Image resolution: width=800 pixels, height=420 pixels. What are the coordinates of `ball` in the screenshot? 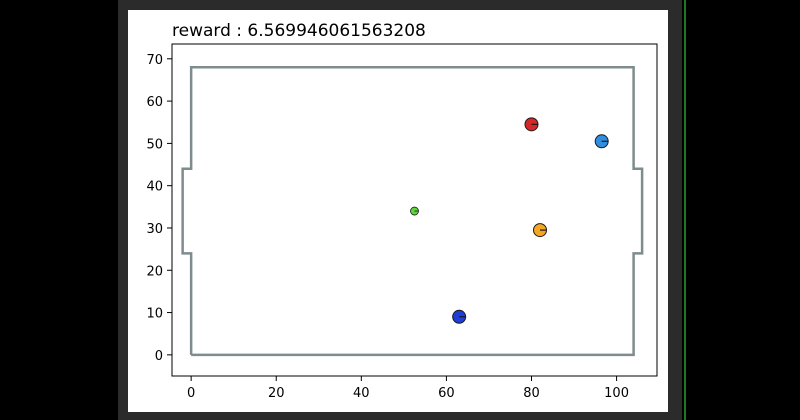 It's located at (414, 211).